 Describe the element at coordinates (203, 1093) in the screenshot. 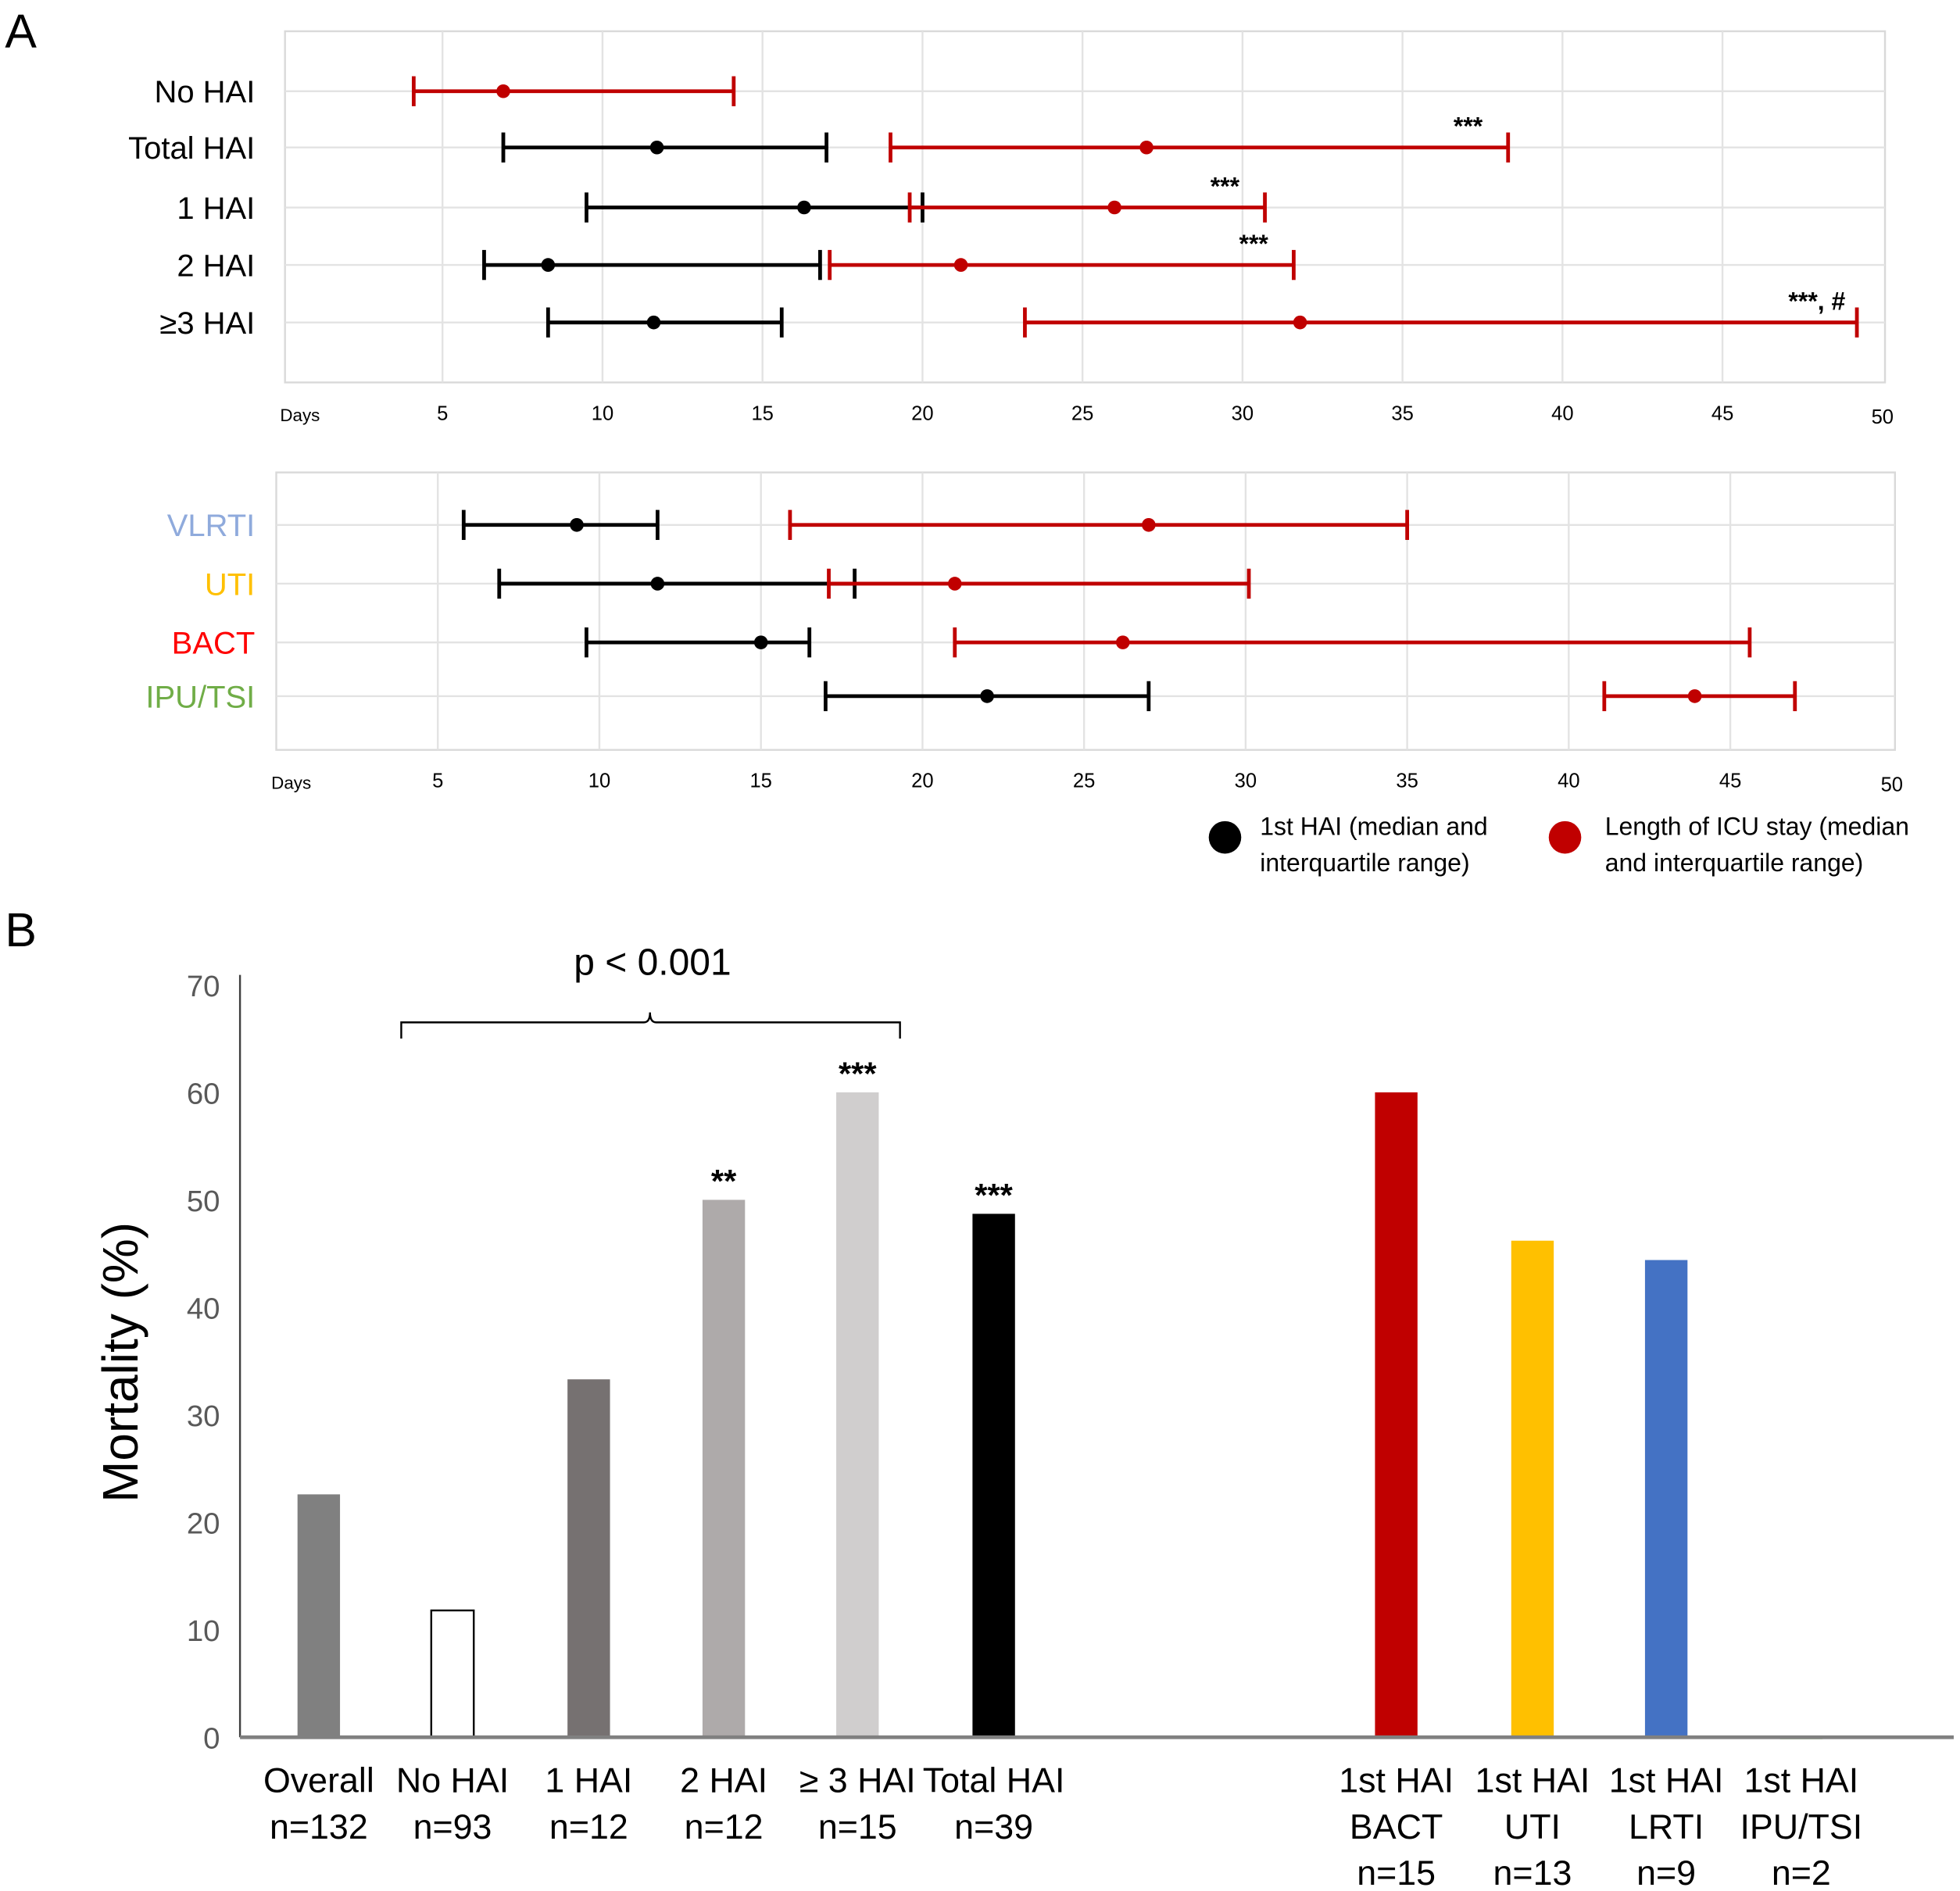

I see `y-tick-label: 60` at that location.